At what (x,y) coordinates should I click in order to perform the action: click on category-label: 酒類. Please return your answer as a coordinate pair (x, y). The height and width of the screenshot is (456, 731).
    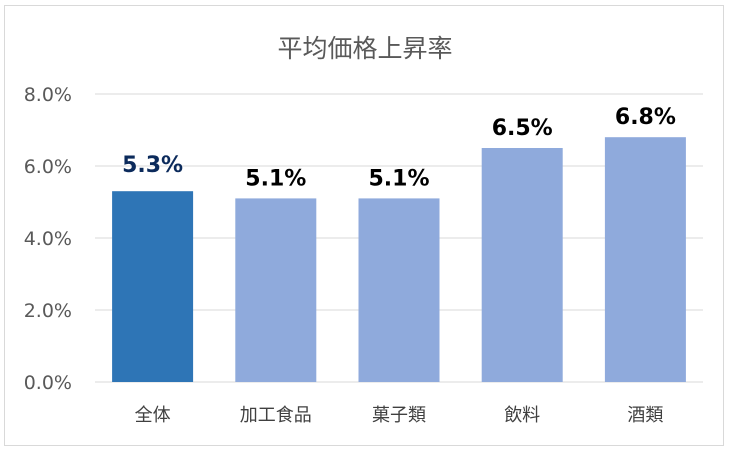
    Looking at the image, I should click on (645, 415).